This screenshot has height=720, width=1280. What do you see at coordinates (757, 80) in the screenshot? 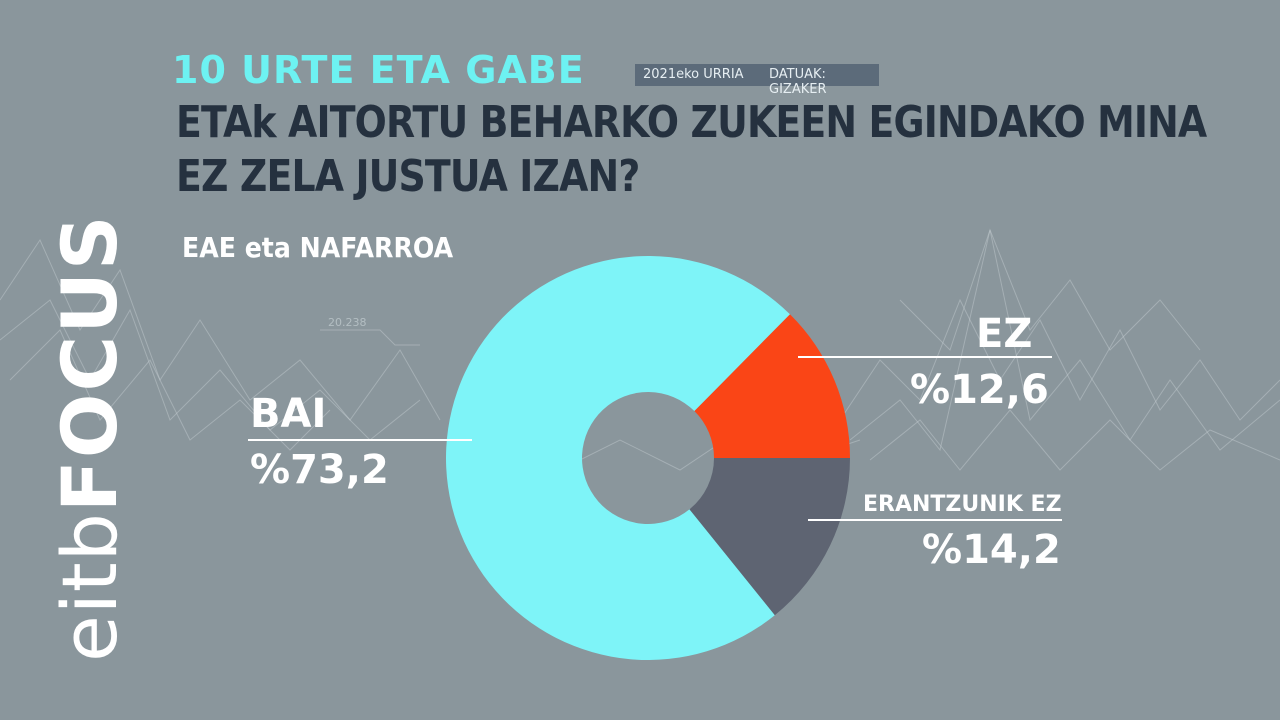
I see `meta-bar: 2021eko URRIA DATUAK: GIZAKER` at bounding box center [757, 80].